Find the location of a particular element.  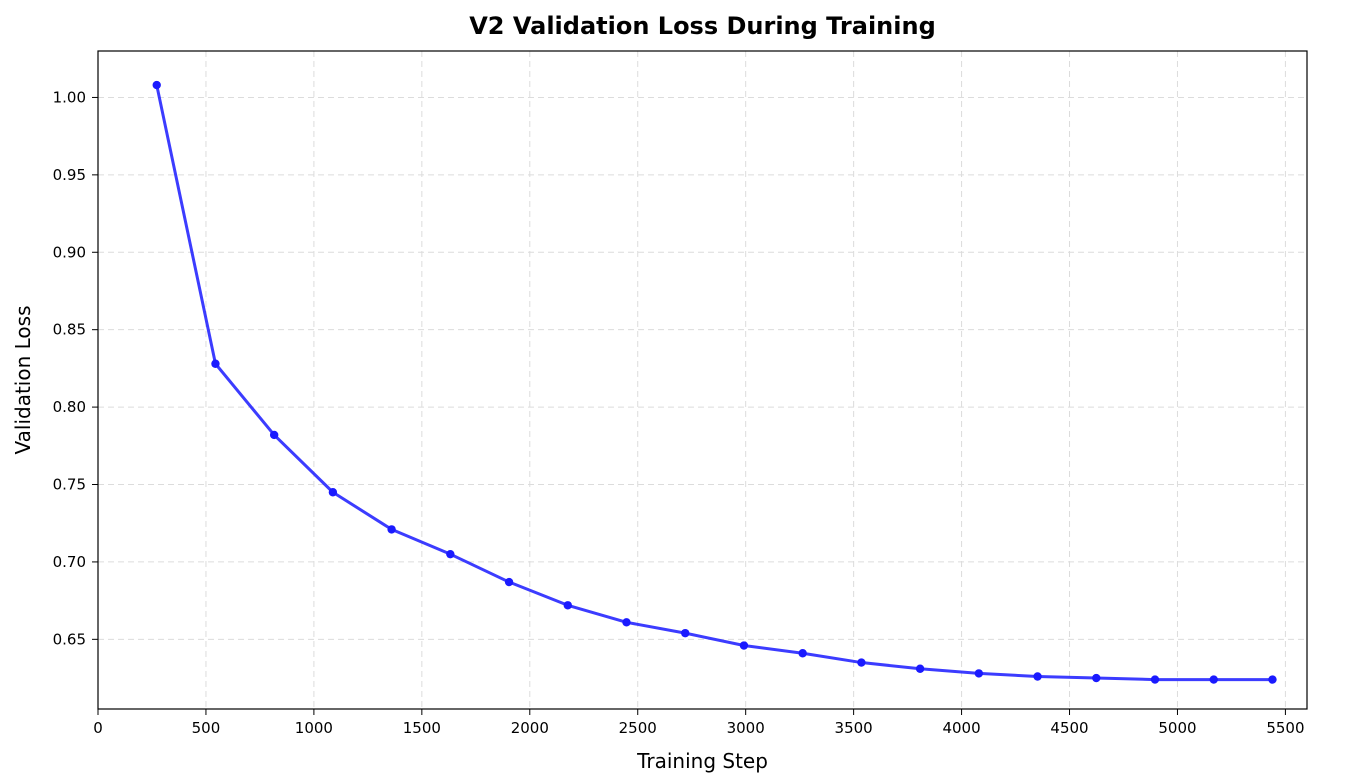

x-tick-label: 2000 is located at coordinates (530, 728).